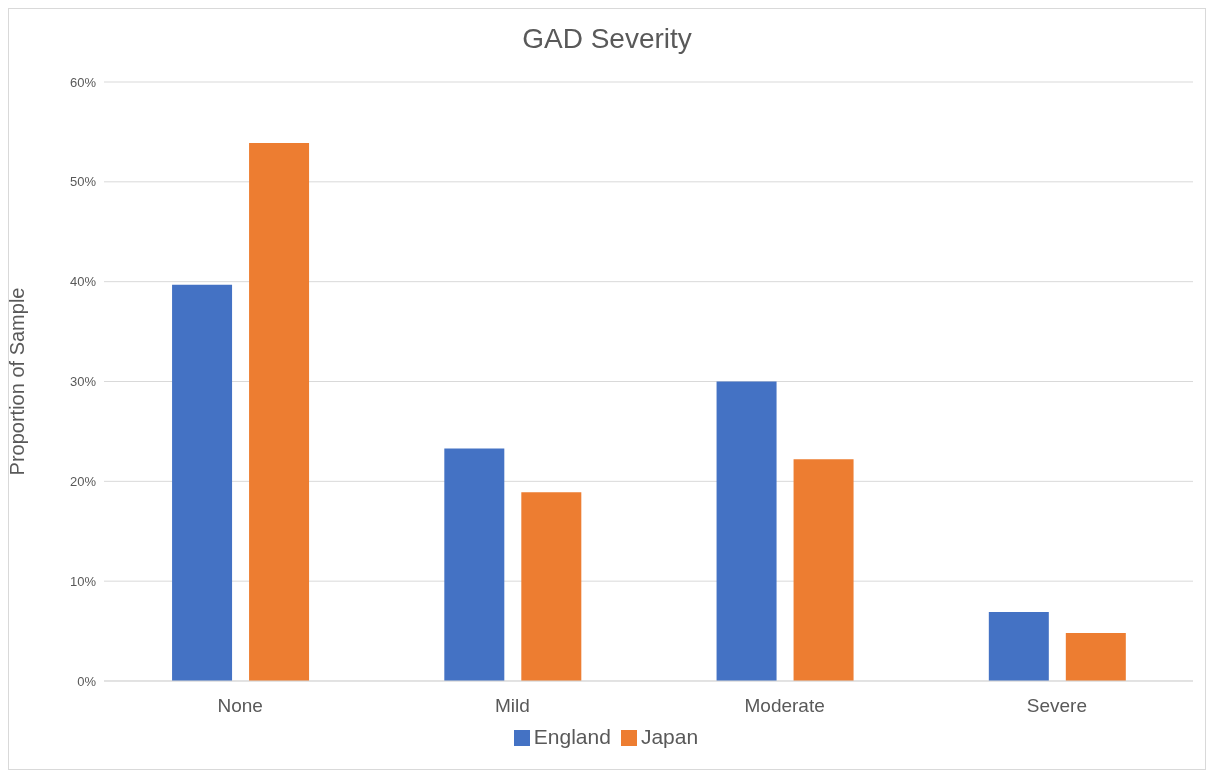 The image size is (1214, 778). What do you see at coordinates (512, 706) in the screenshot?
I see `x-tick-label: Mild` at bounding box center [512, 706].